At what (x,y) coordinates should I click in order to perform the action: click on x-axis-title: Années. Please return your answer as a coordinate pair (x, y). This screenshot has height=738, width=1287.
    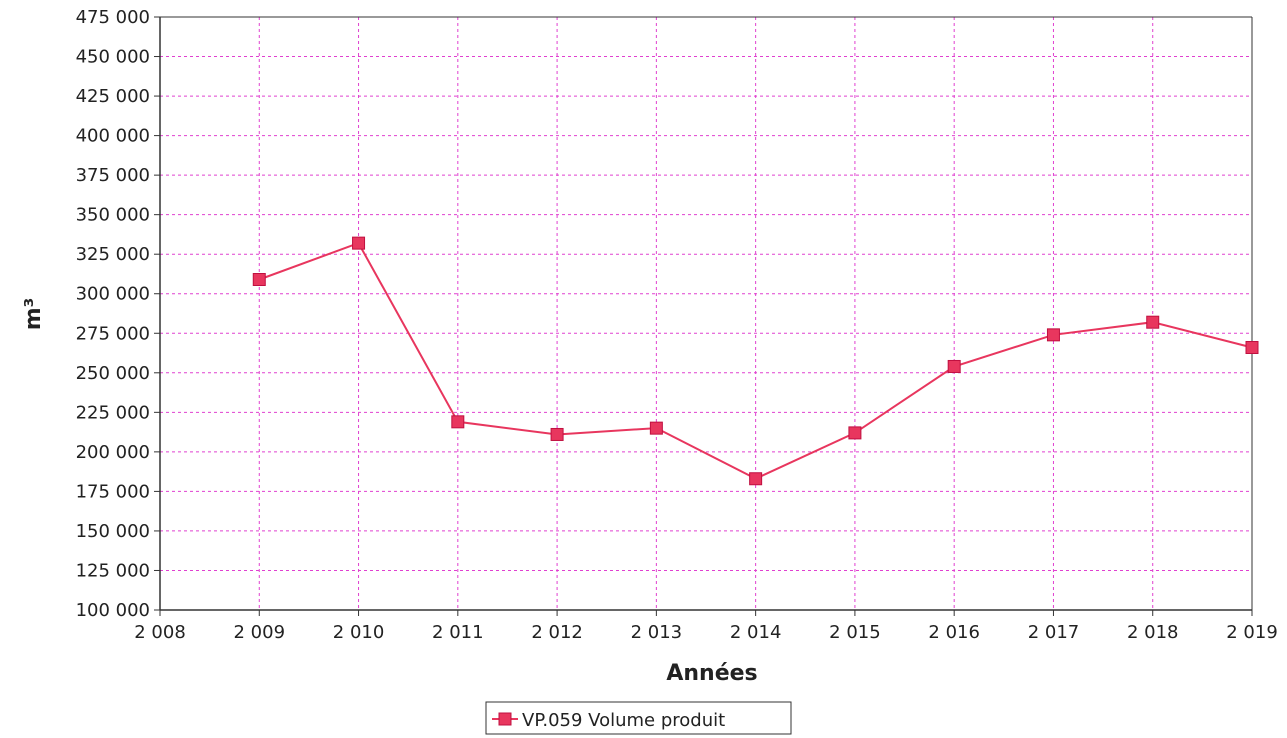
    Looking at the image, I should click on (711, 673).